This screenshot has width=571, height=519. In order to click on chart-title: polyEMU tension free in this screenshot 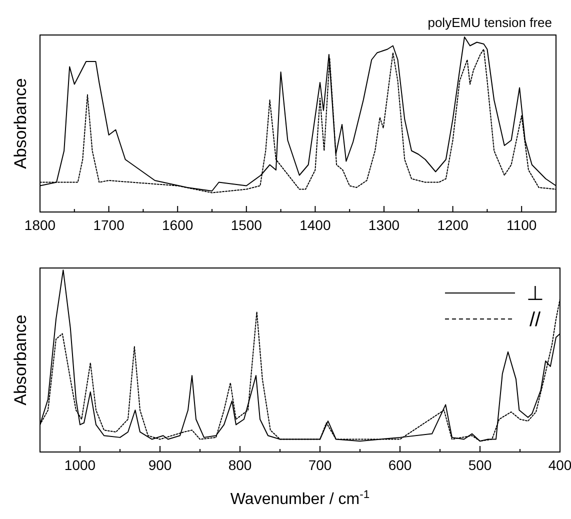, I will do `click(490, 22)`.